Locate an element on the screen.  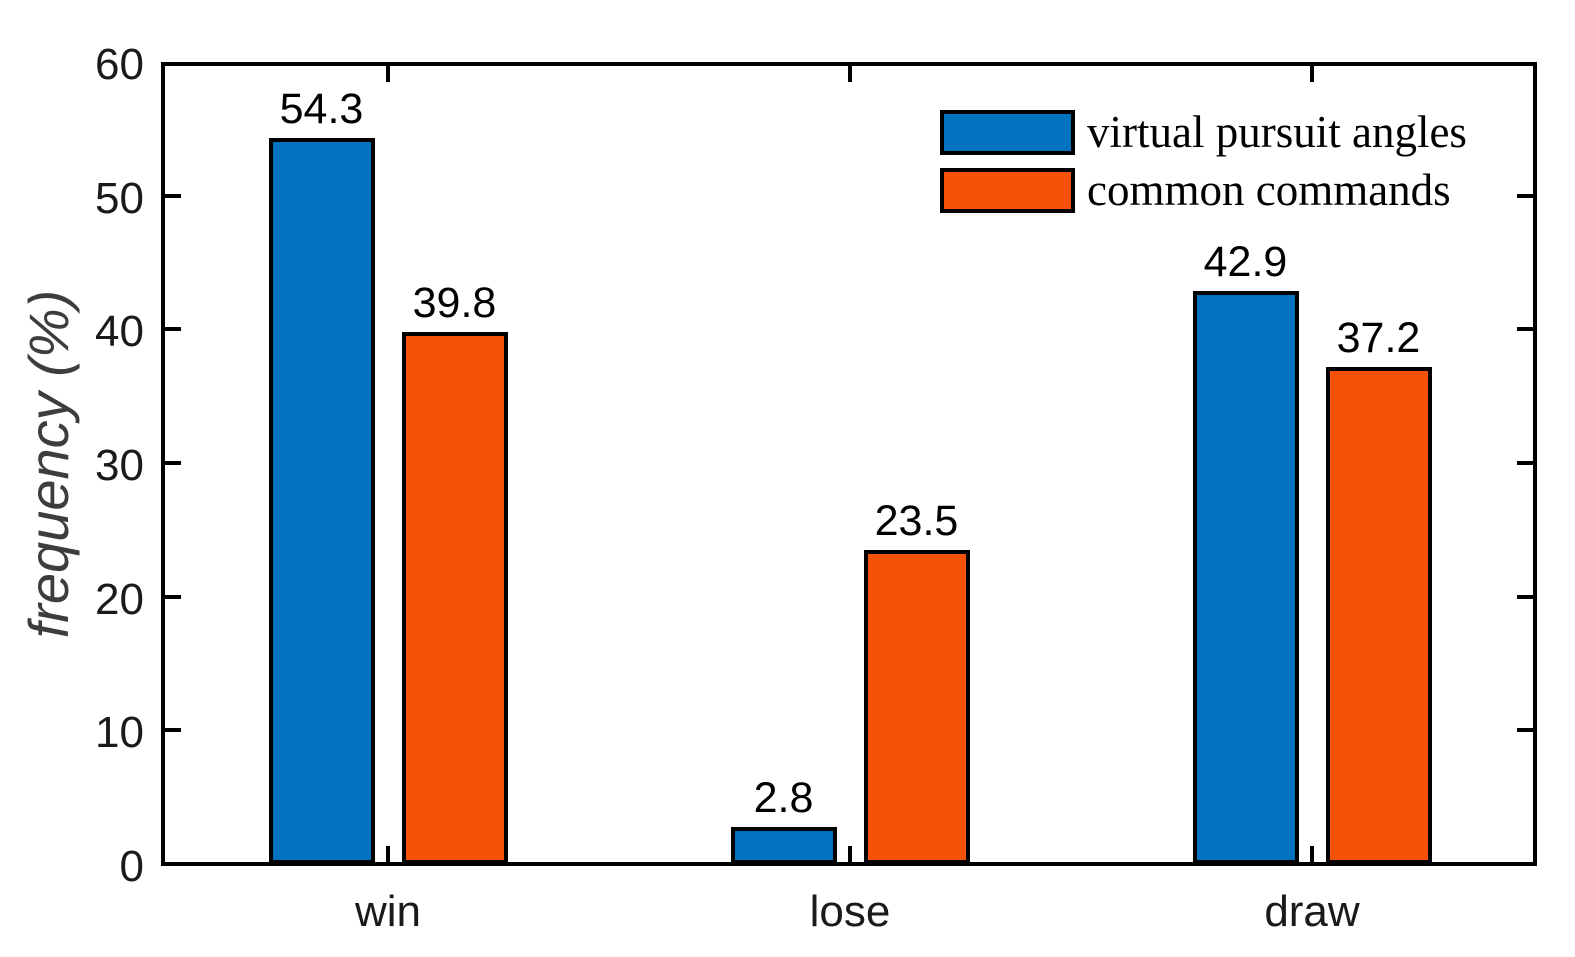
x-tick-label-lose: lose is located at coordinates (850, 911).